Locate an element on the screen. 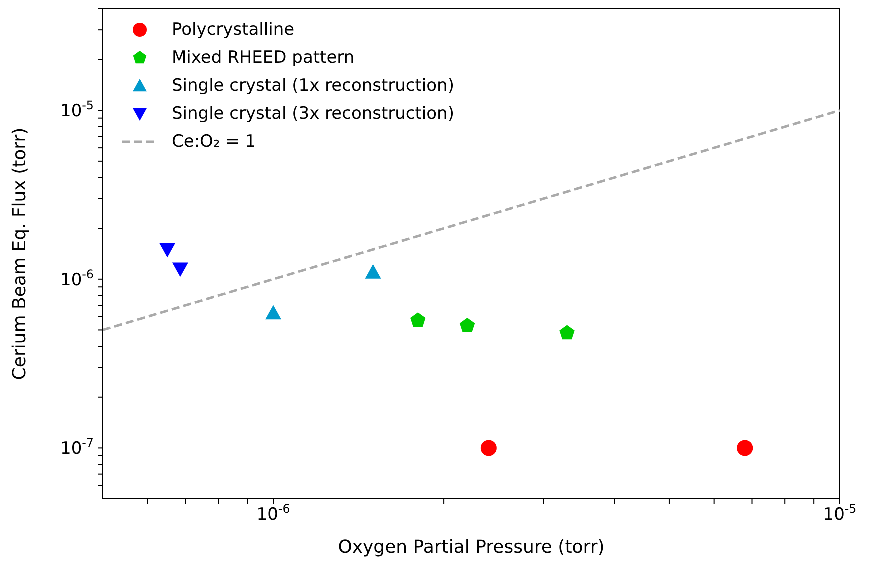  y-tick-label: 10$^{-6}$ is located at coordinates (77, 278).